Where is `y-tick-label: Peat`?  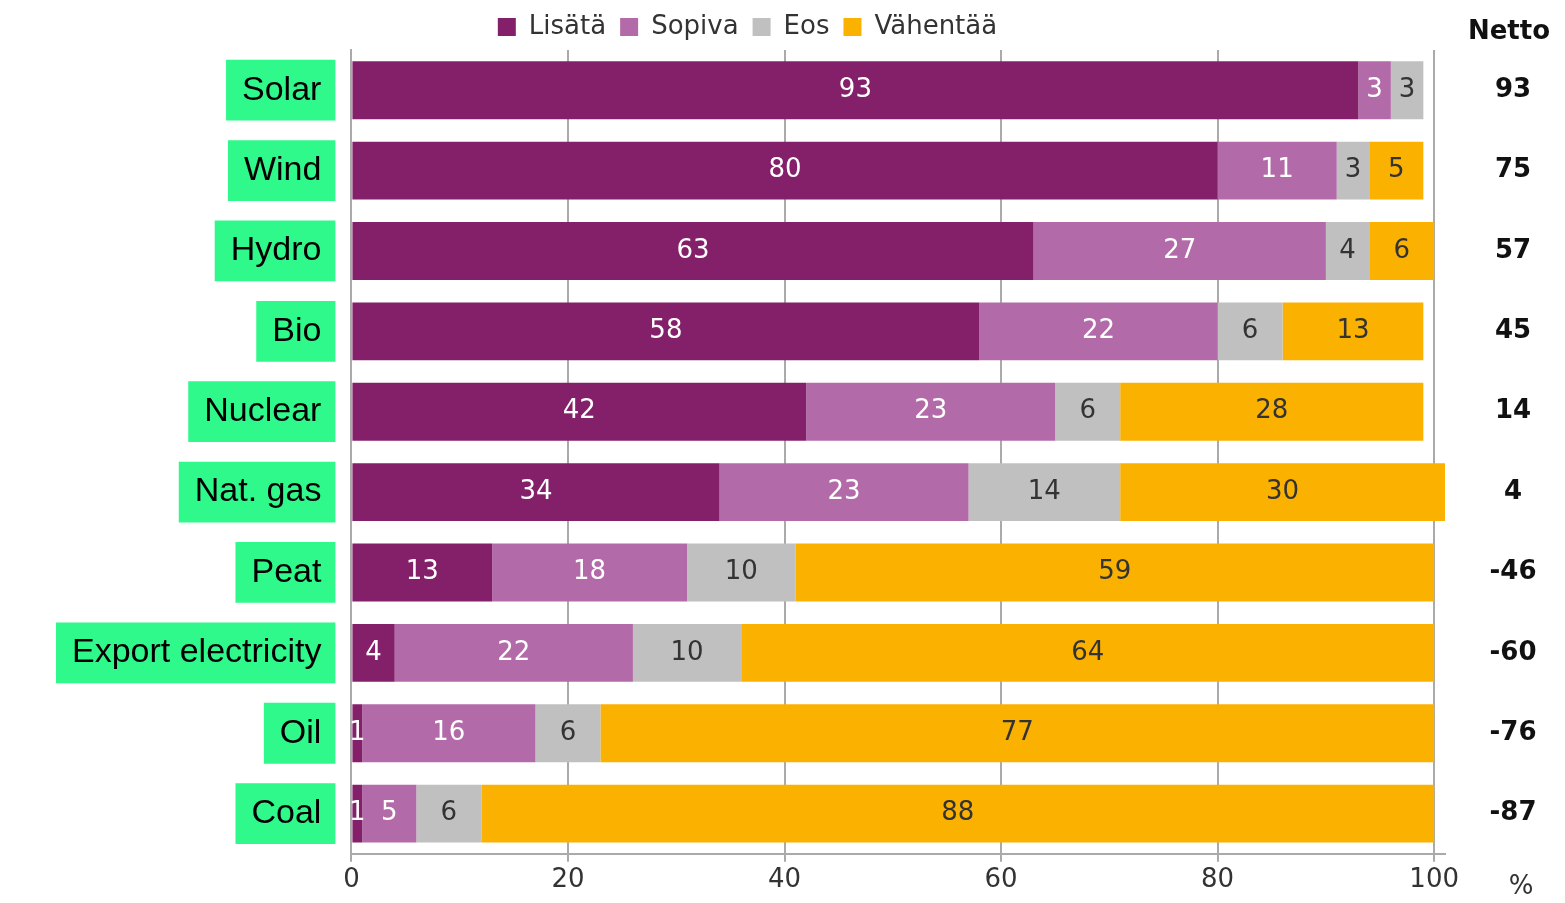
y-tick-label: Peat is located at coordinates (286, 569).